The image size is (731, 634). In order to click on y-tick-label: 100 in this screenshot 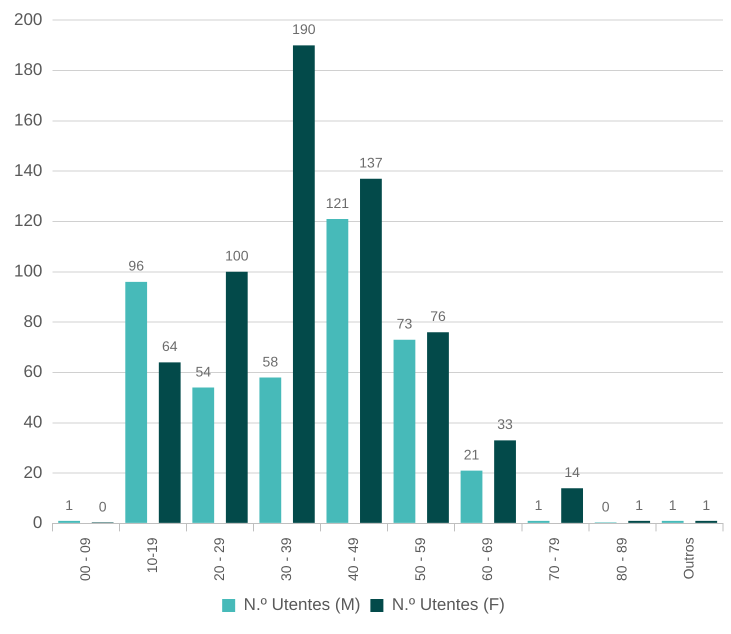, I will do `click(28, 270)`.